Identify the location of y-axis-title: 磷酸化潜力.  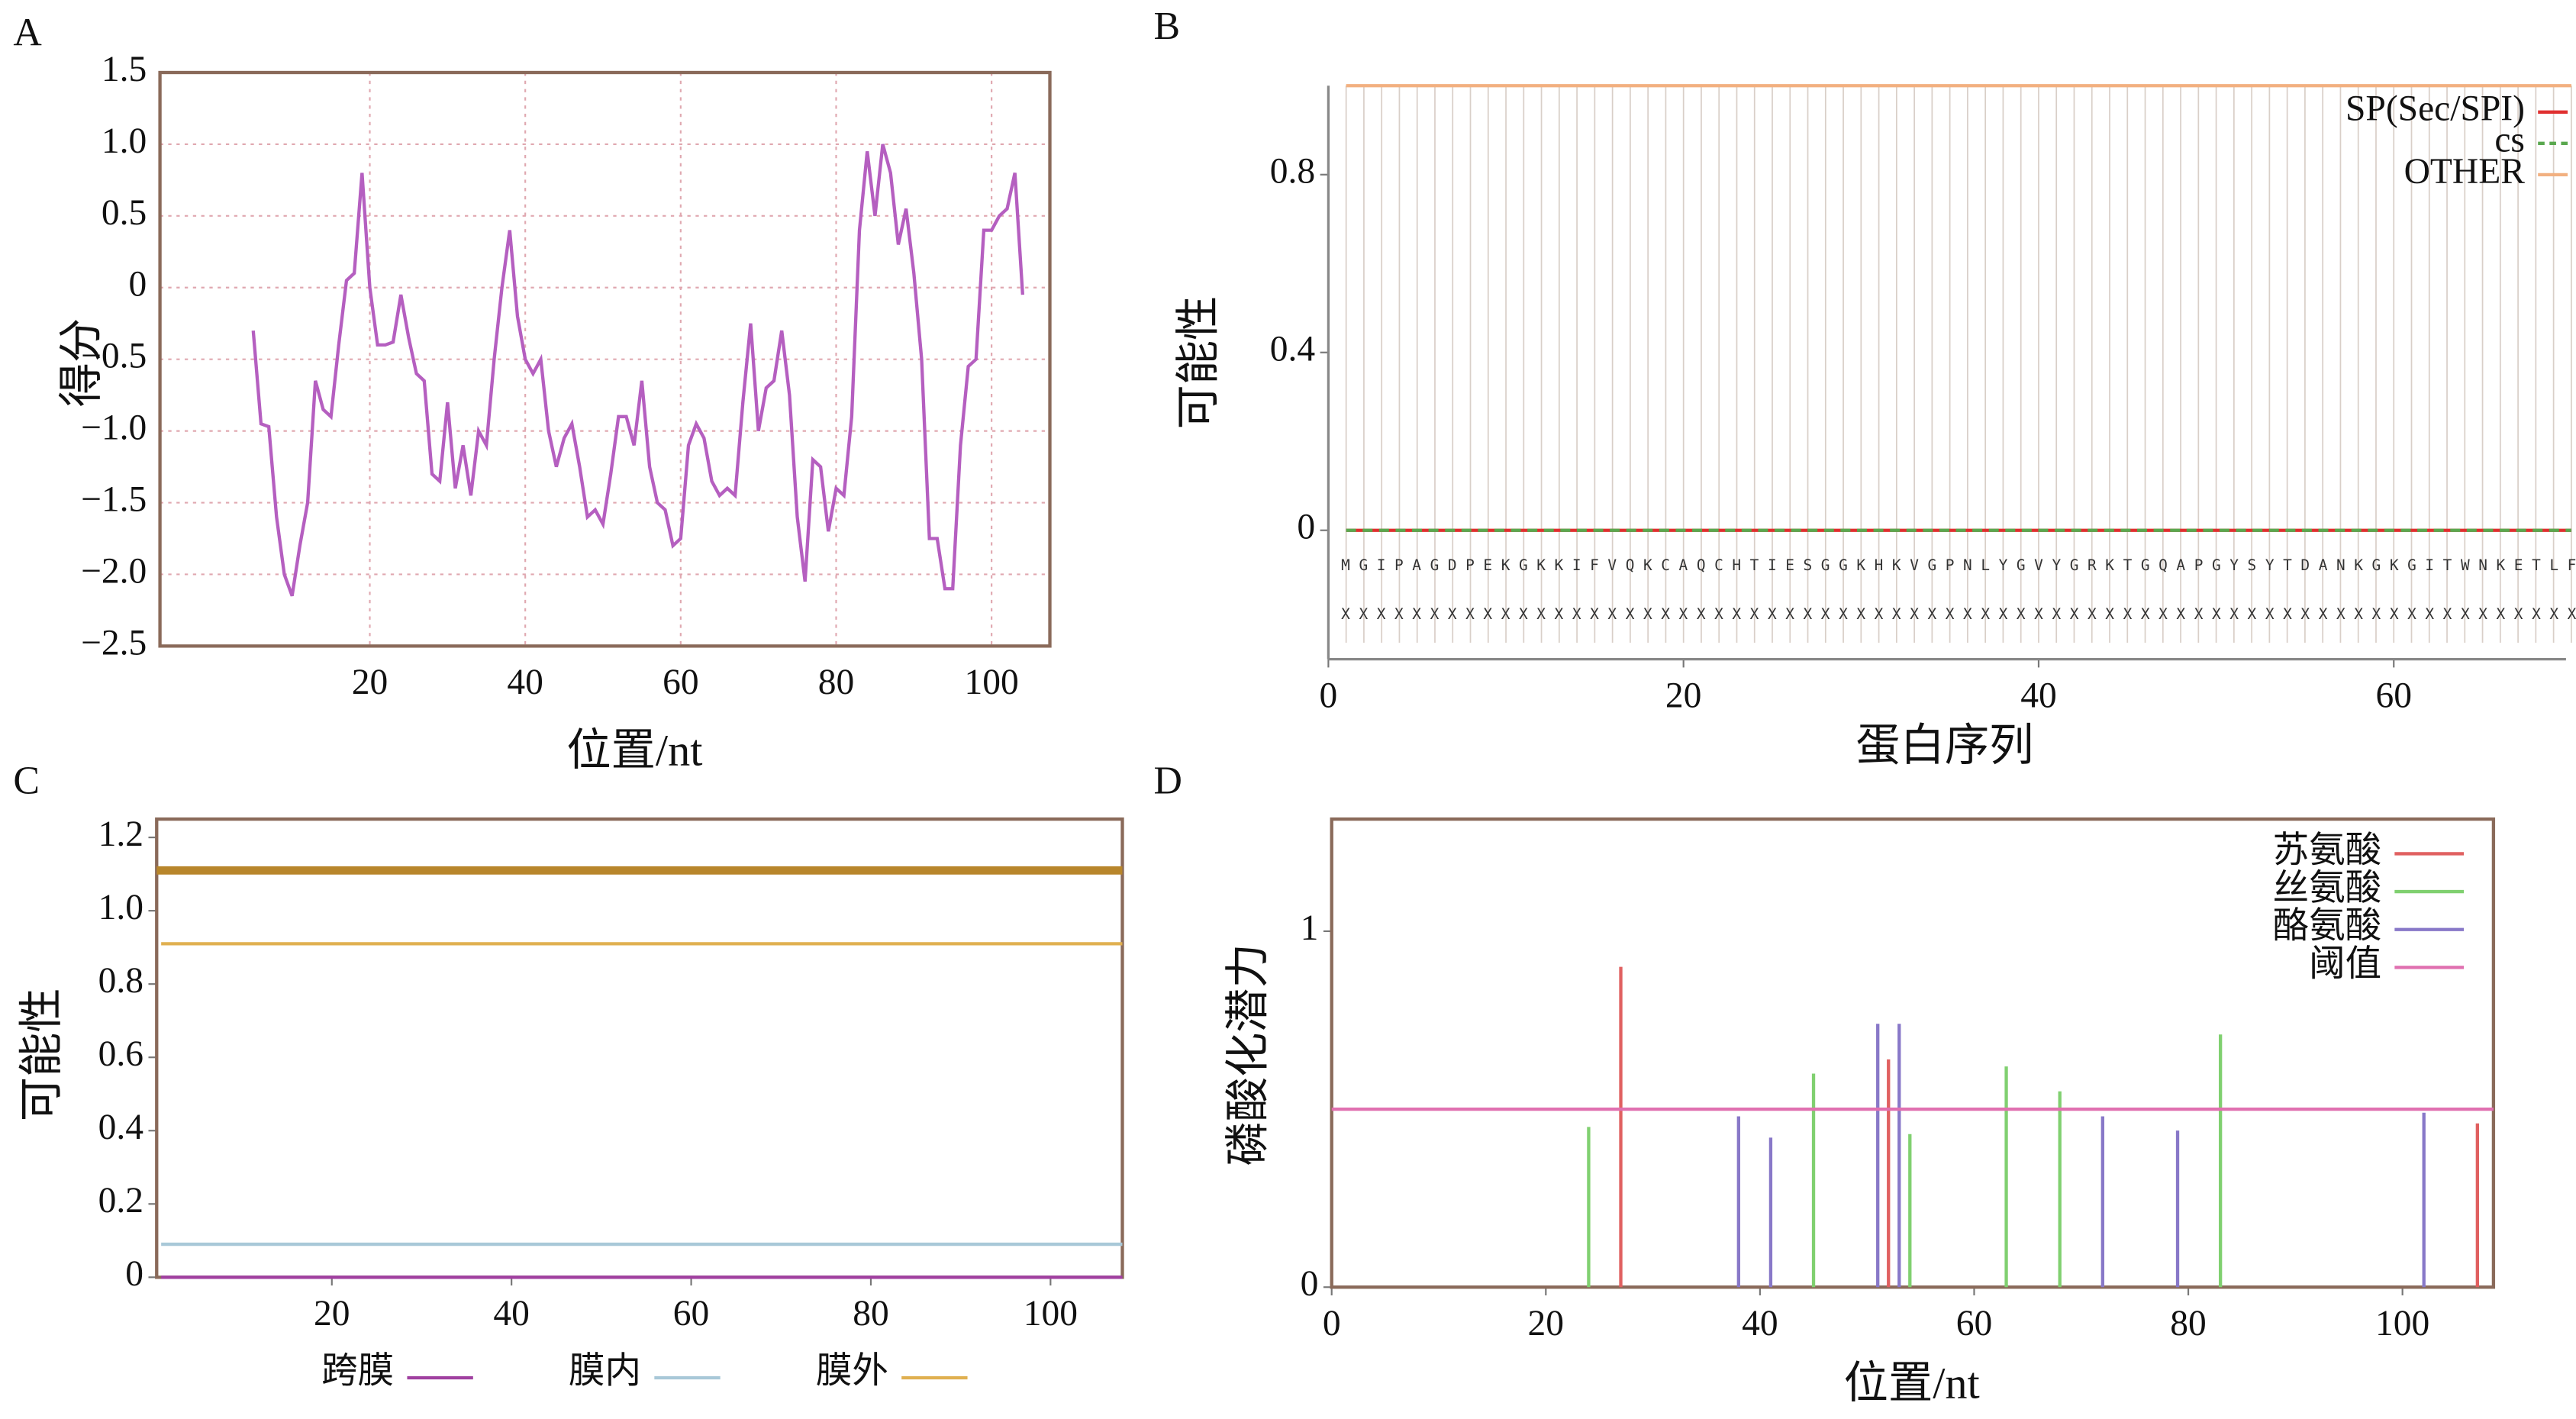
(1248, 1054).